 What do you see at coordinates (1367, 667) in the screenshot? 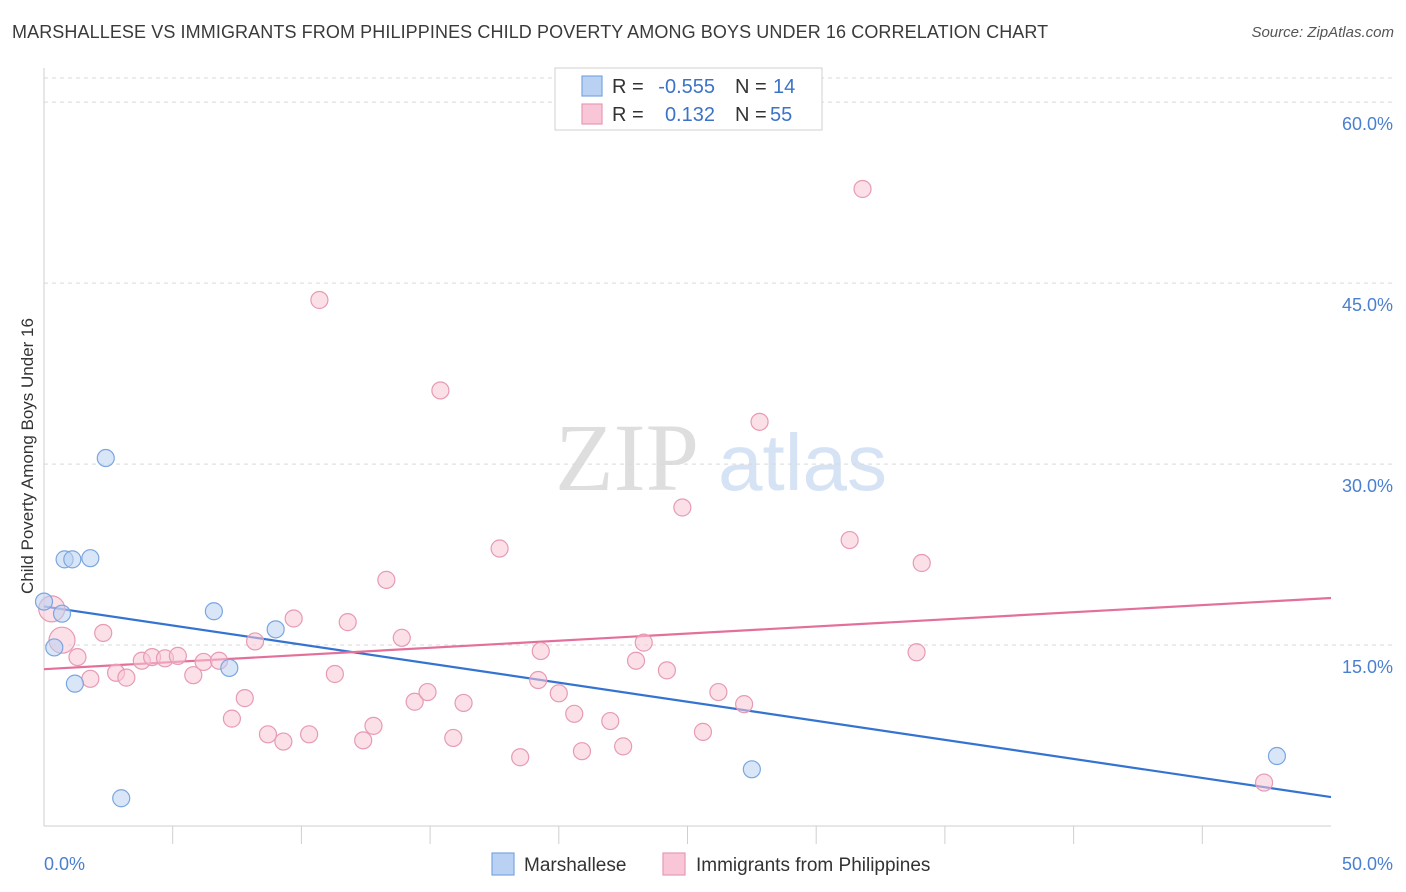
I see `y-tick-label: 15.0%` at bounding box center [1367, 667].